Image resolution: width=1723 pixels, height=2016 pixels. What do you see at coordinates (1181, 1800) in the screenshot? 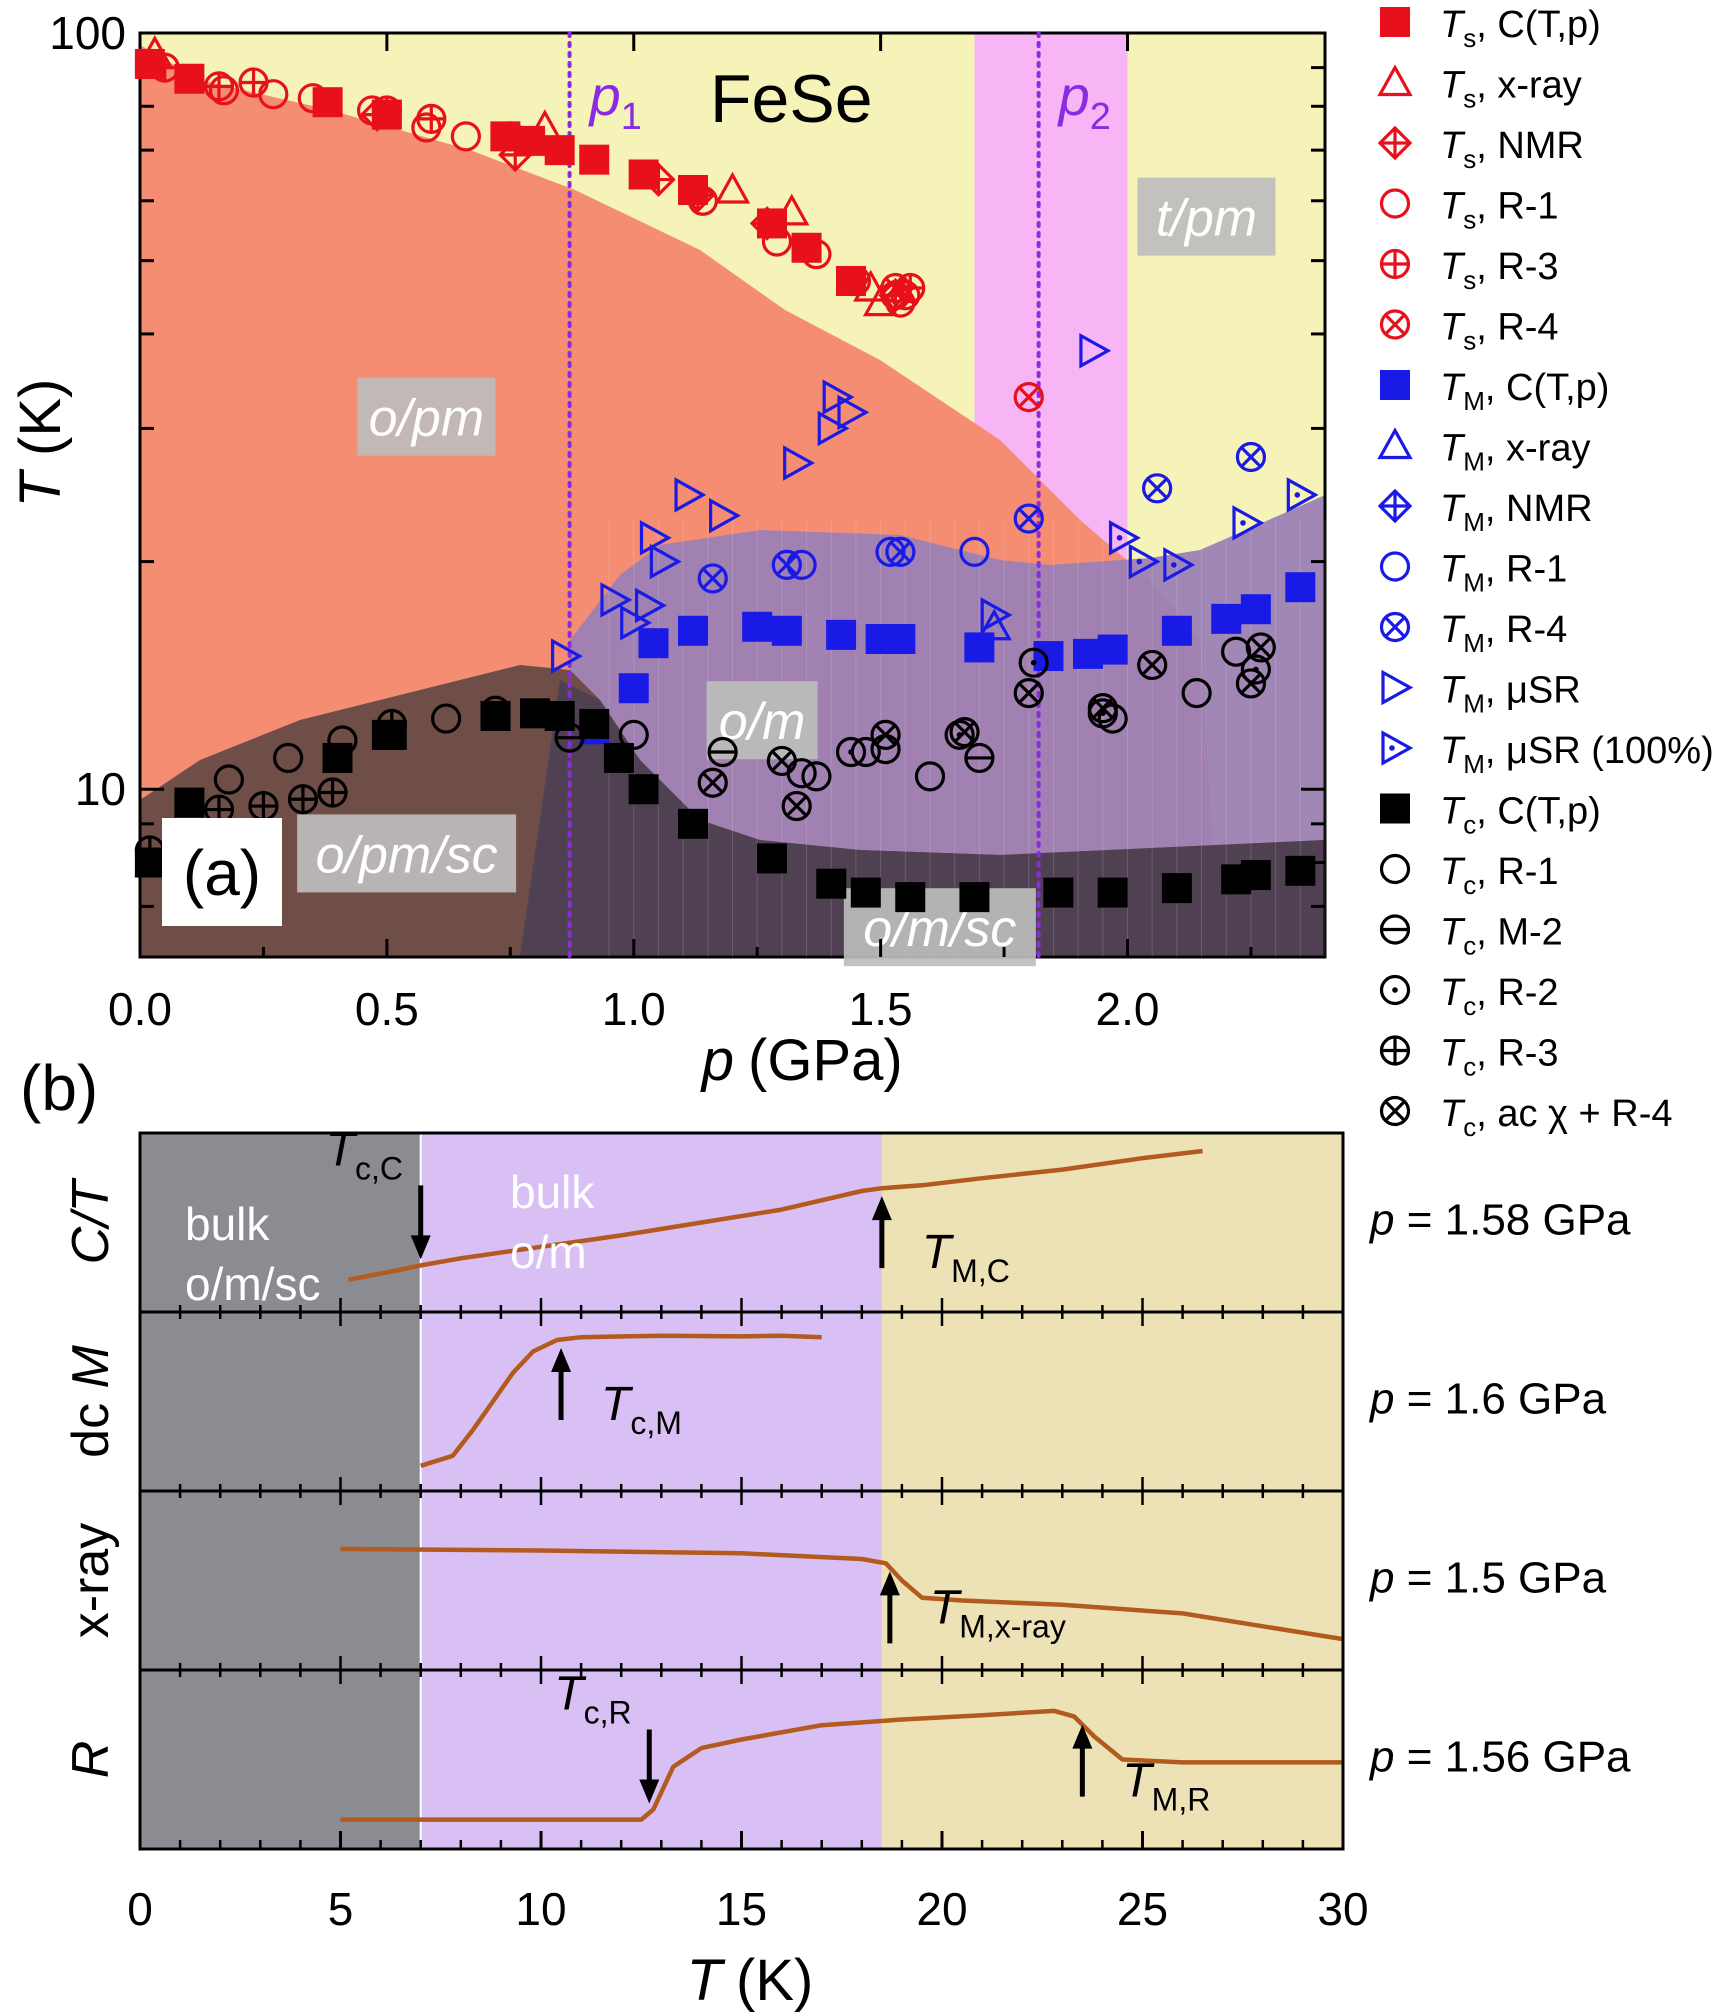
I see `annotation-sub: M,R` at bounding box center [1181, 1800].